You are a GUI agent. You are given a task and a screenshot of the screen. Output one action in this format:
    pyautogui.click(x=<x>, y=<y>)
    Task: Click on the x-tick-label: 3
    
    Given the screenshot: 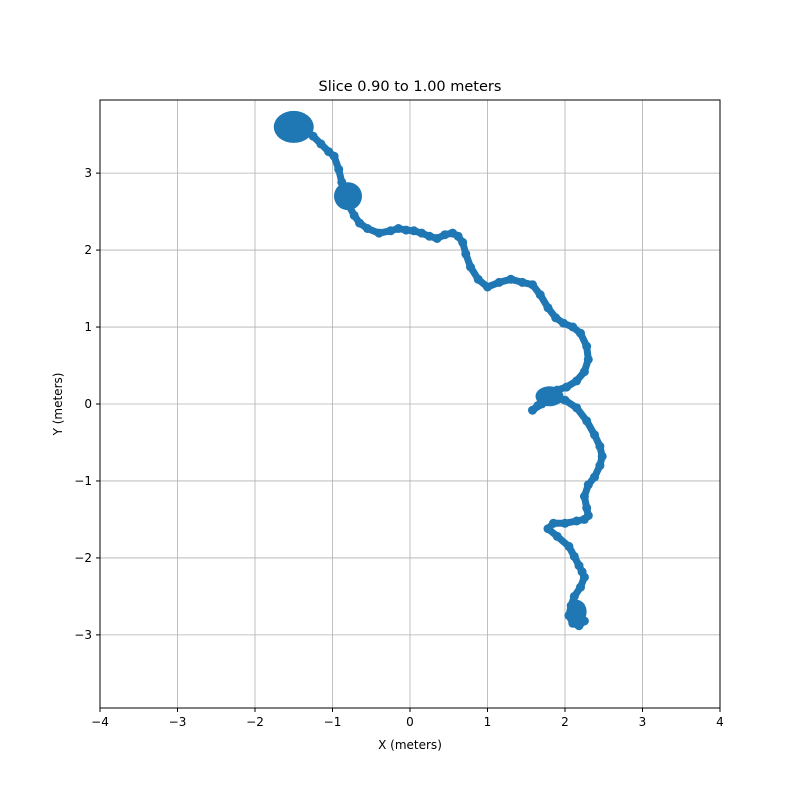 What is the action you would take?
    pyautogui.click(x=643, y=722)
    